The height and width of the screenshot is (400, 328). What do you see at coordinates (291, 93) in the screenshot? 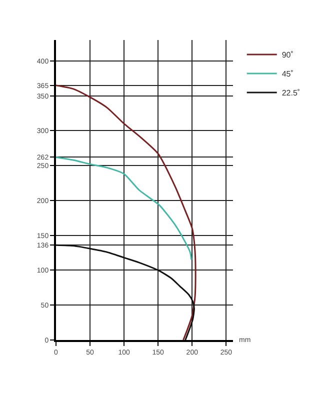
I see `legend-label: 22.5˚` at bounding box center [291, 93].